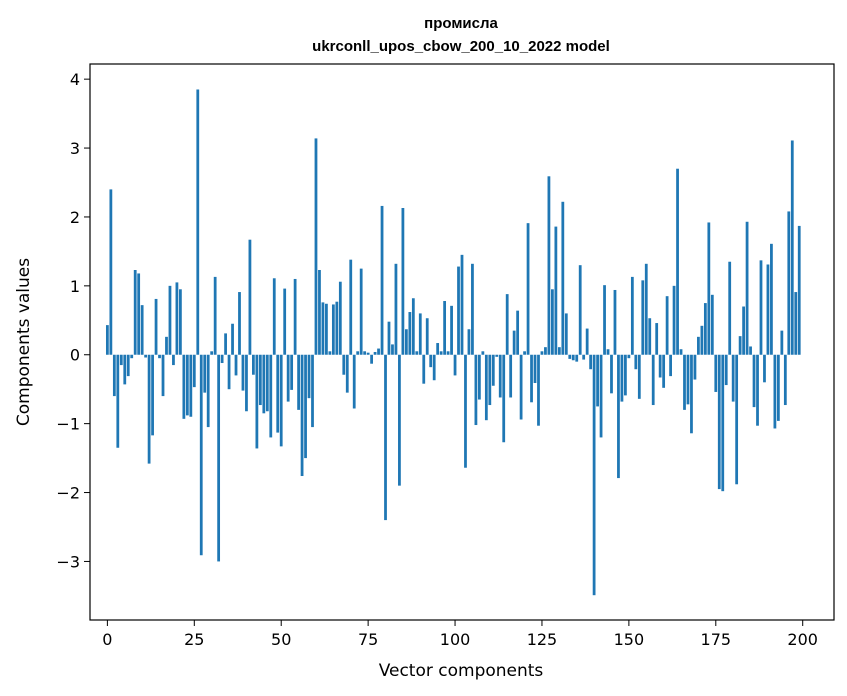 The height and width of the screenshot is (696, 847). Describe the element at coordinates (68, 561) in the screenshot. I see `y-tick-label--3: −3` at that location.